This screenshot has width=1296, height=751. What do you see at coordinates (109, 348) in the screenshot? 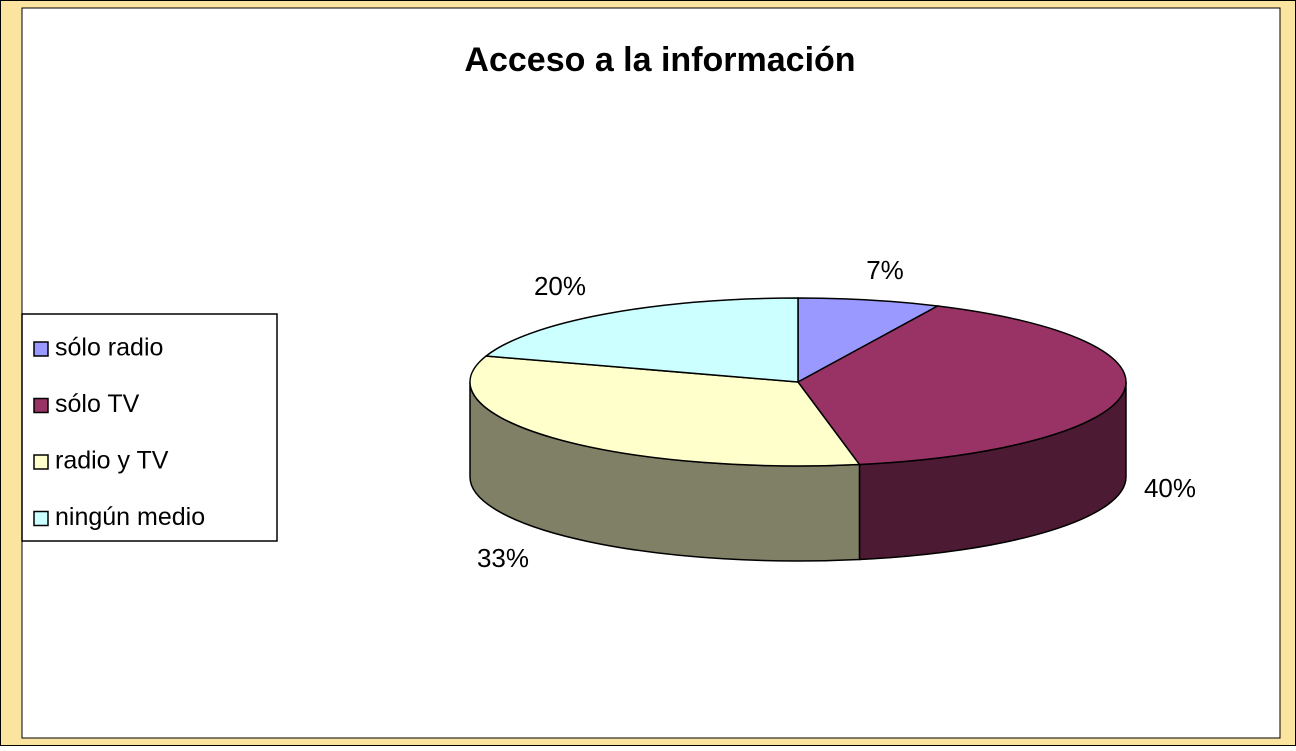
I see `legend-label: sólo radio` at bounding box center [109, 348].